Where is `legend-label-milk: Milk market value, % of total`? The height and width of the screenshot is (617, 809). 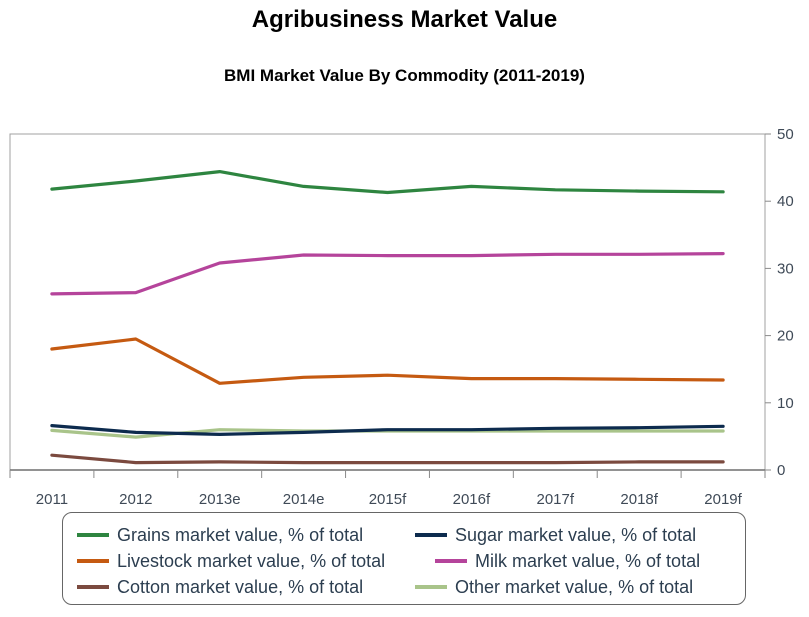
legend-label-milk: Milk market value, % of total is located at coordinates (588, 560).